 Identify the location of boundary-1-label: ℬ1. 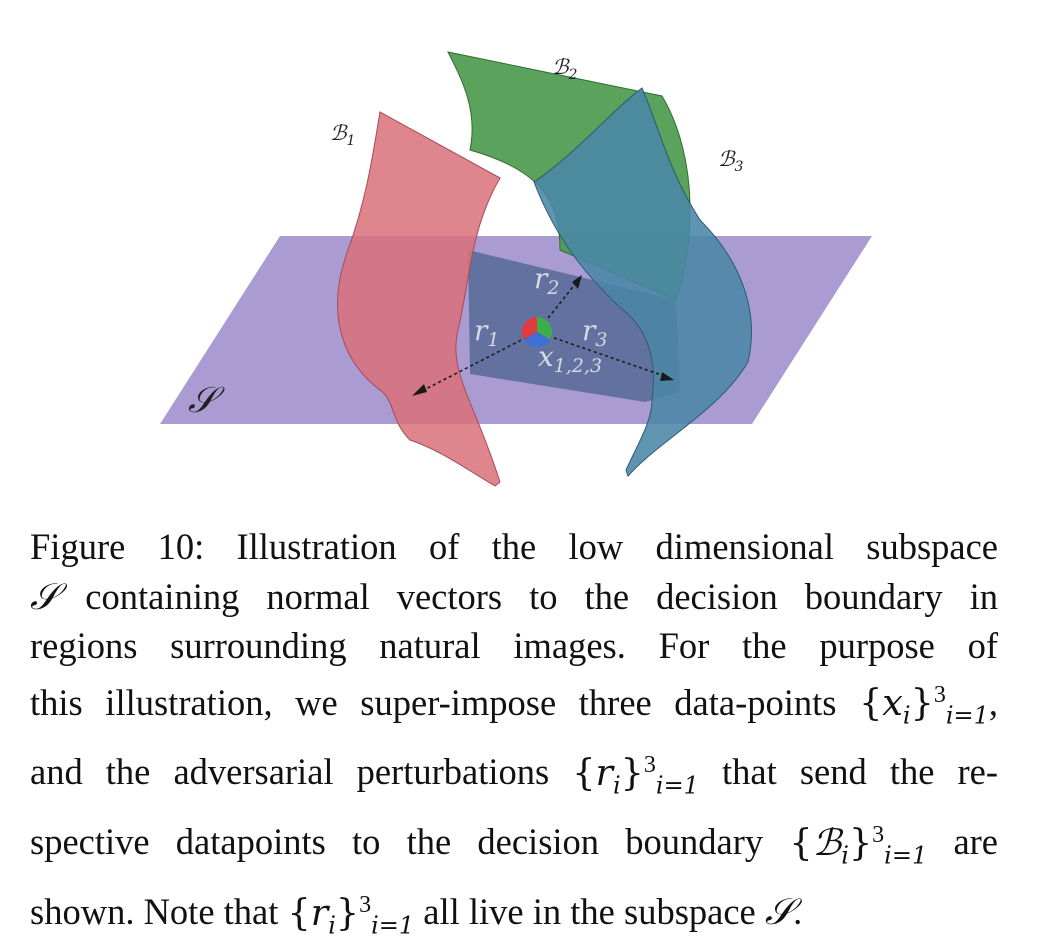
(342, 135).